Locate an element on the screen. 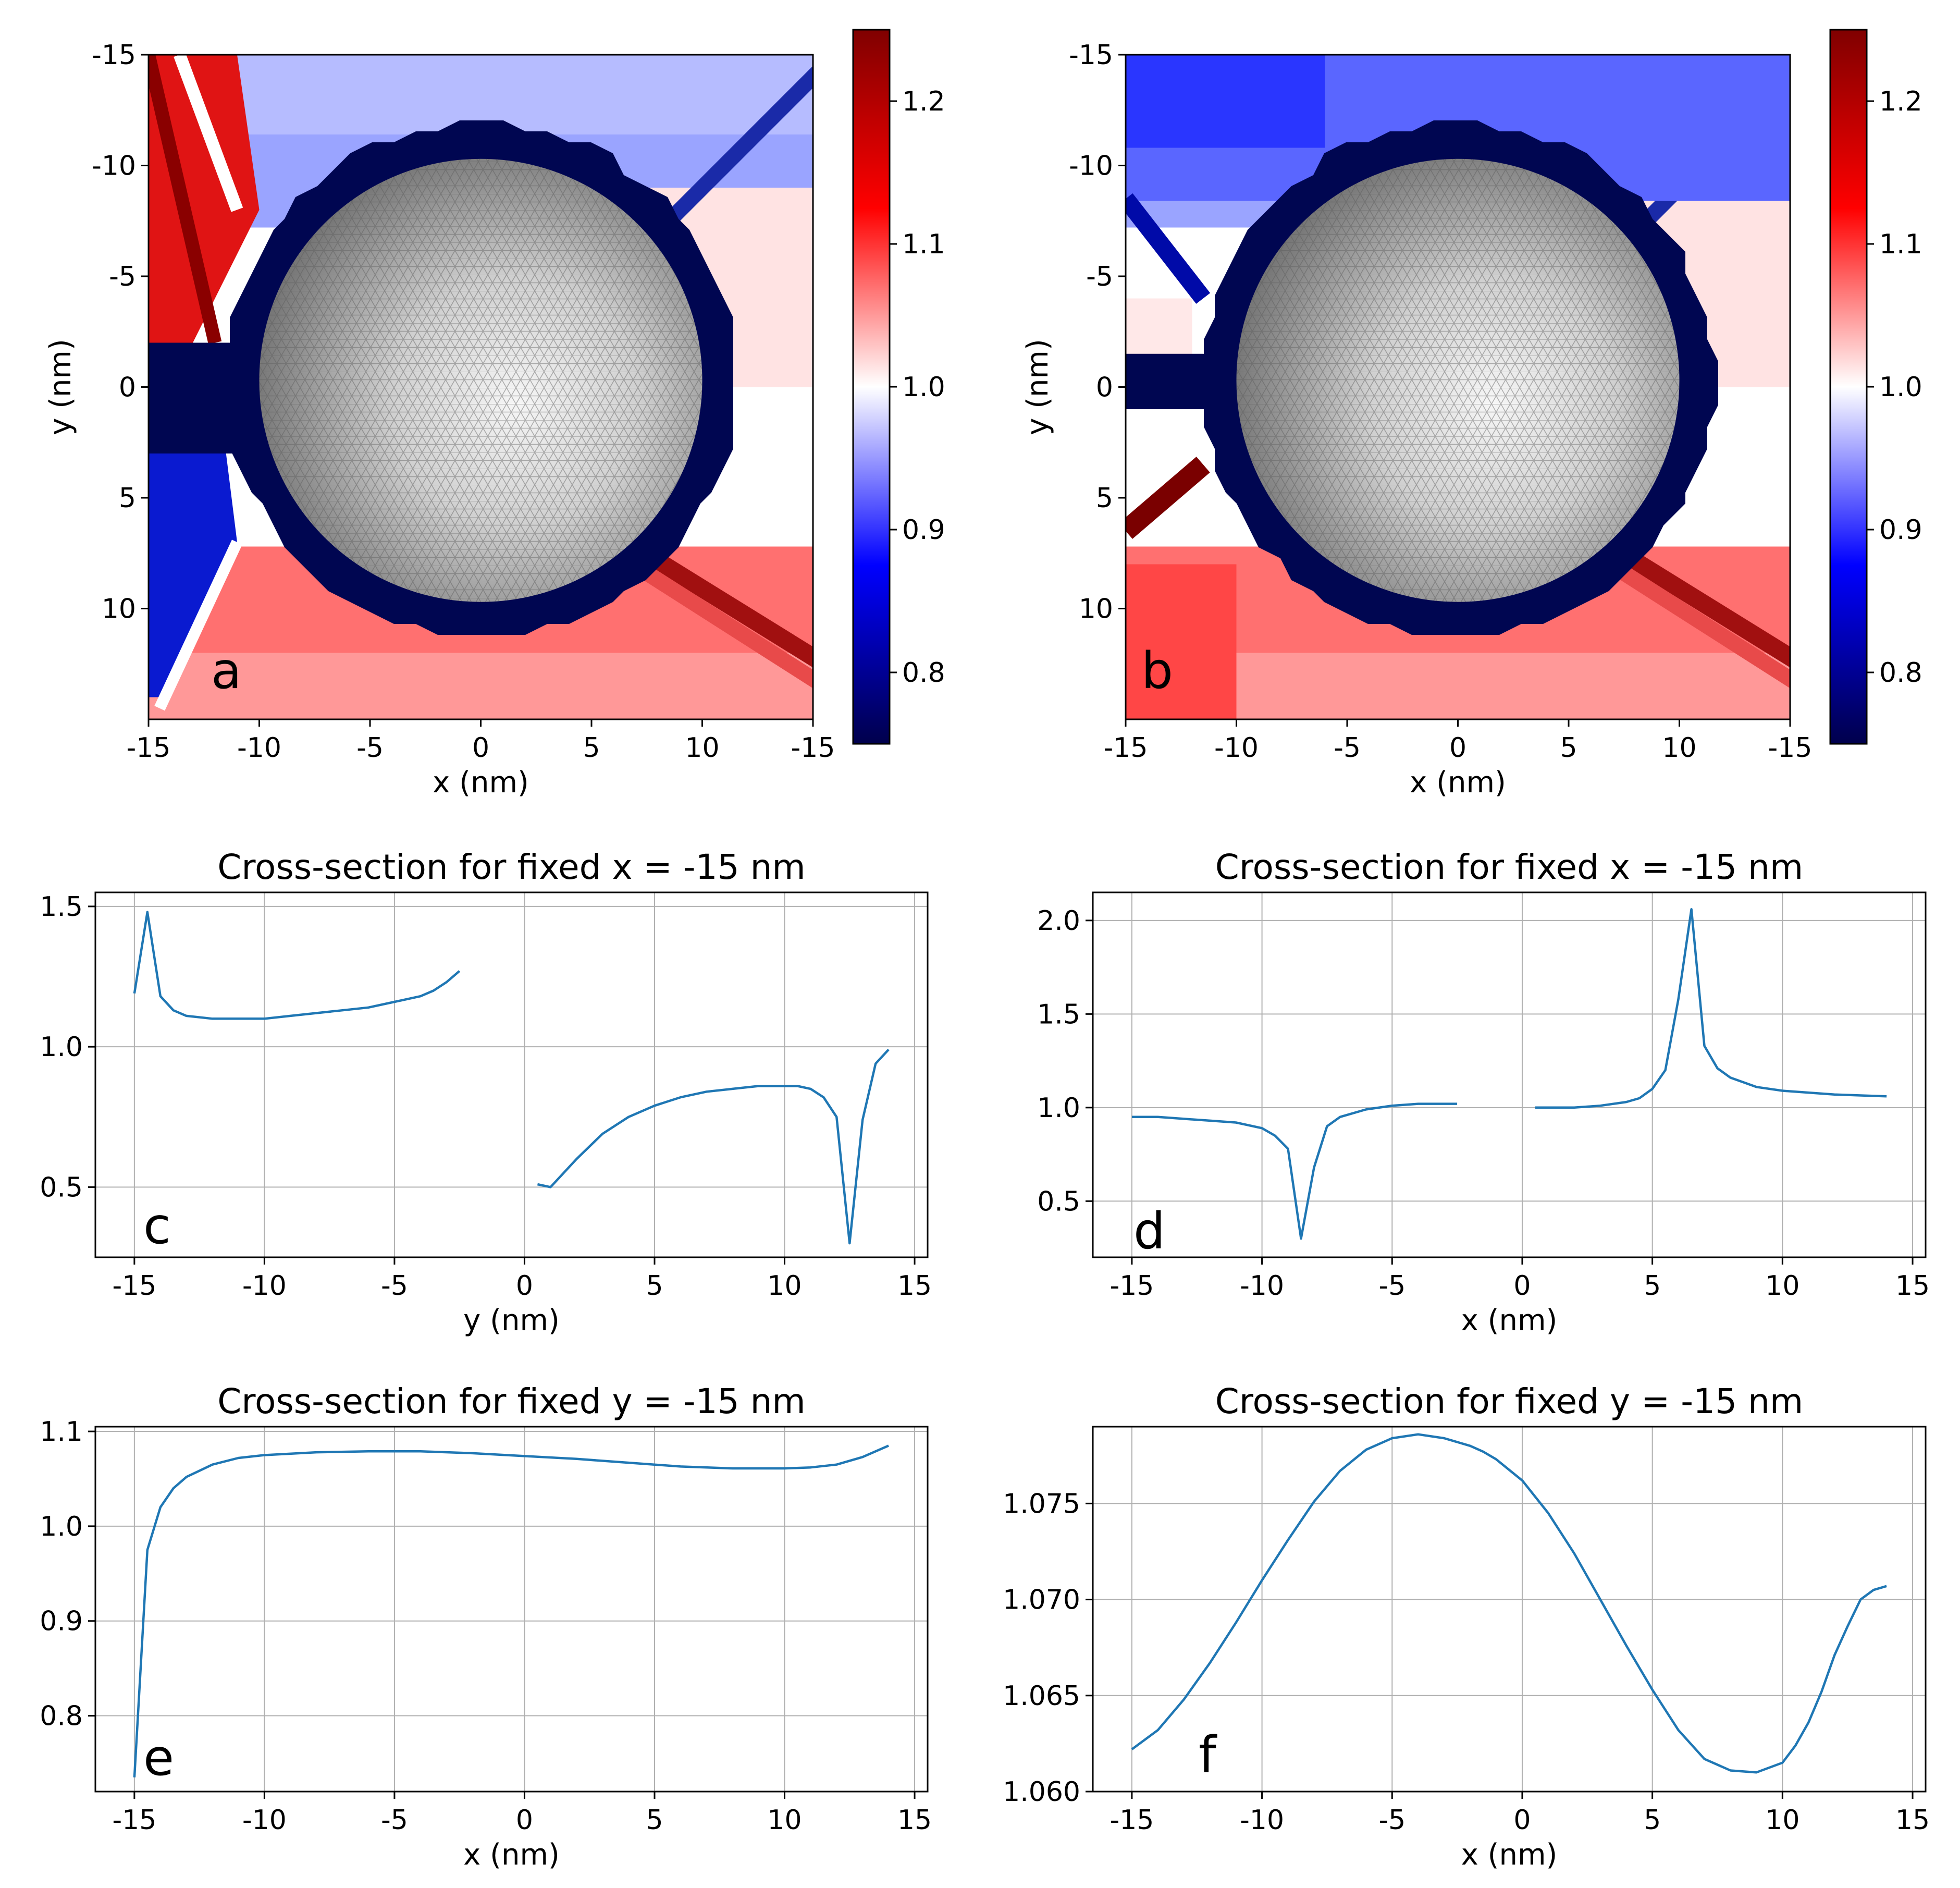 The image size is (1960, 1888). band-left-blue is located at coordinates (1168, 249).